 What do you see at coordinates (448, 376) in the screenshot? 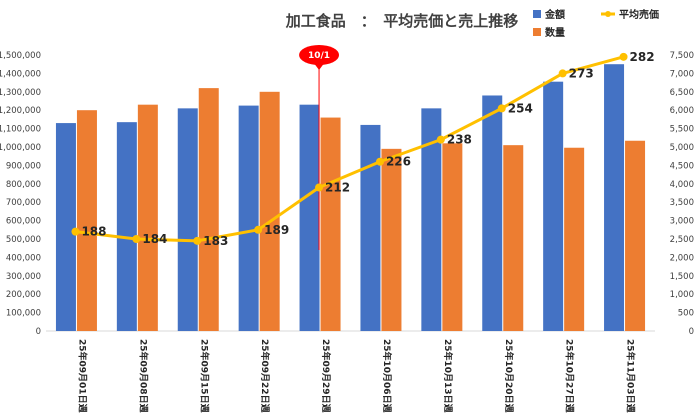
I see `x-tick-label: 25年10月13日週` at bounding box center [448, 376].